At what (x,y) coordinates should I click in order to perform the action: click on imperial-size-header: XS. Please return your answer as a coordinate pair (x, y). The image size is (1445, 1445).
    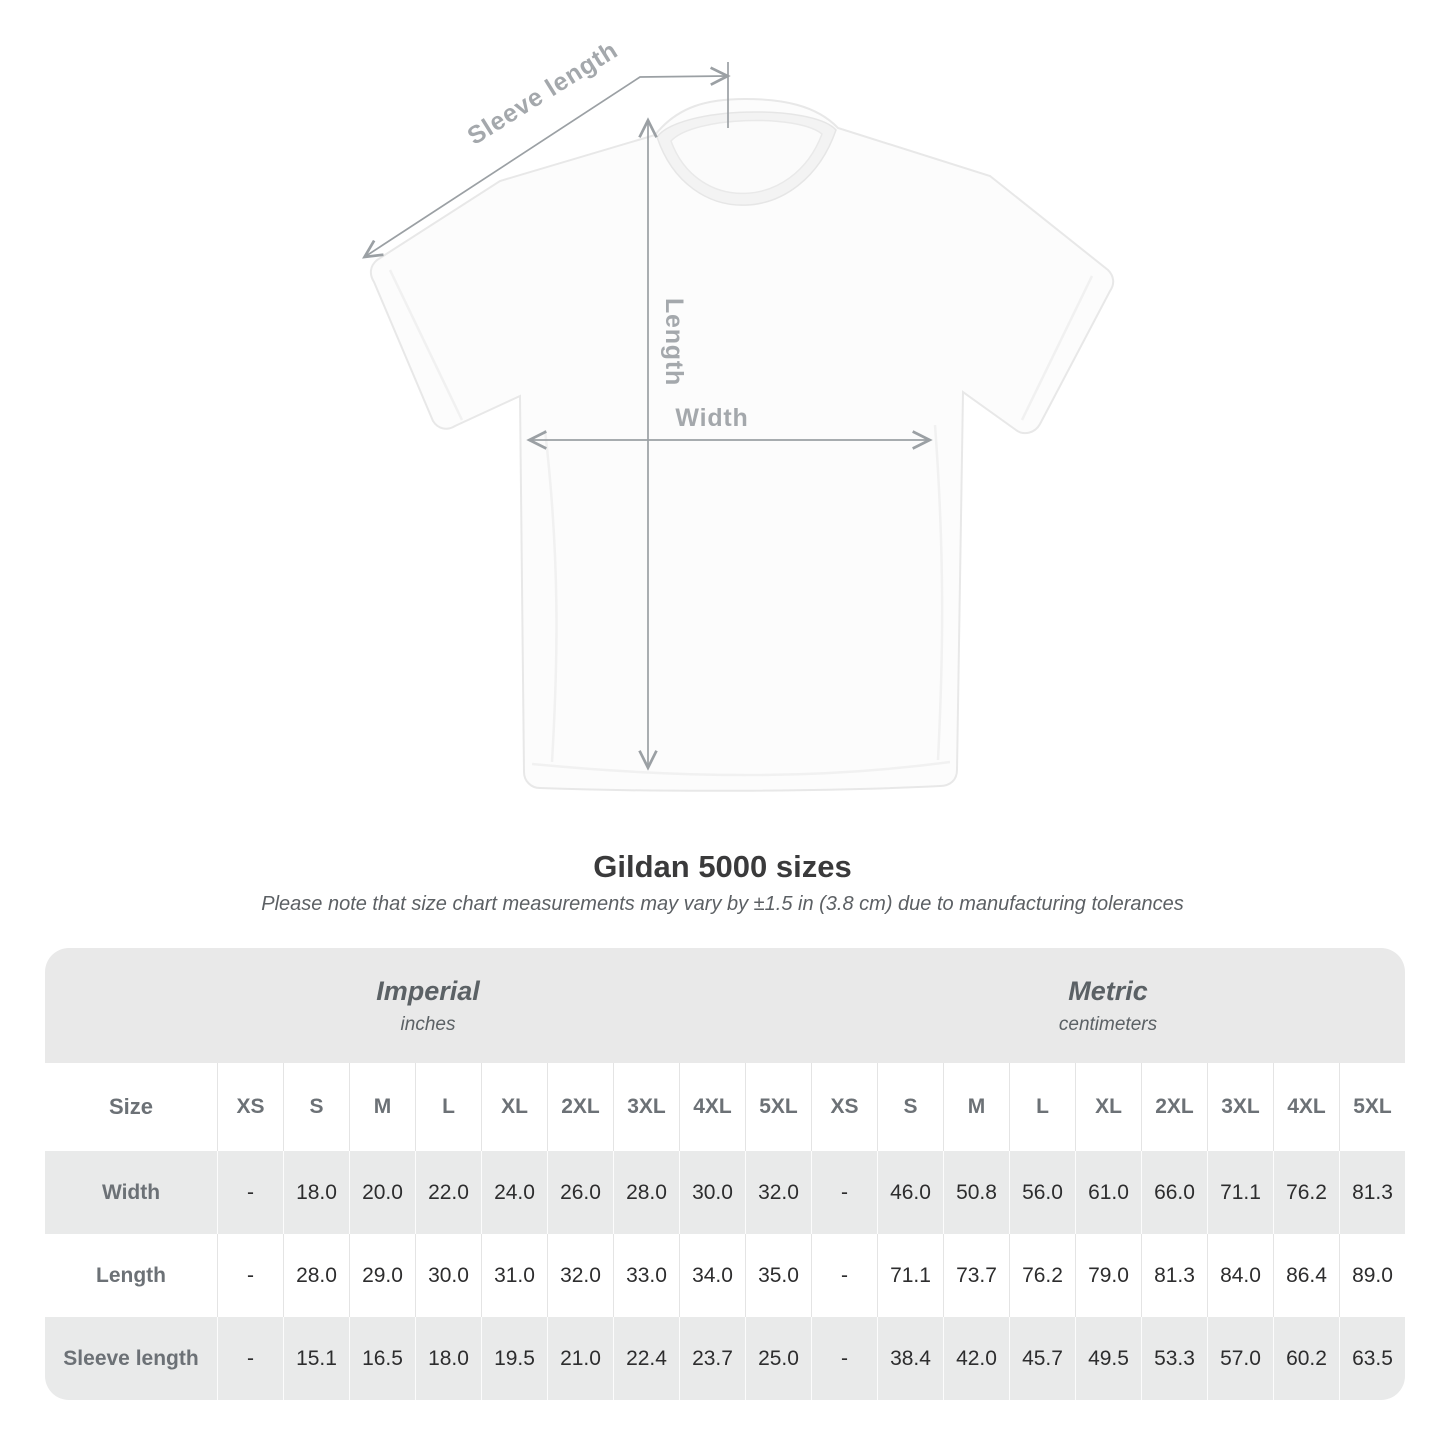
    Looking at the image, I should click on (250, 1107).